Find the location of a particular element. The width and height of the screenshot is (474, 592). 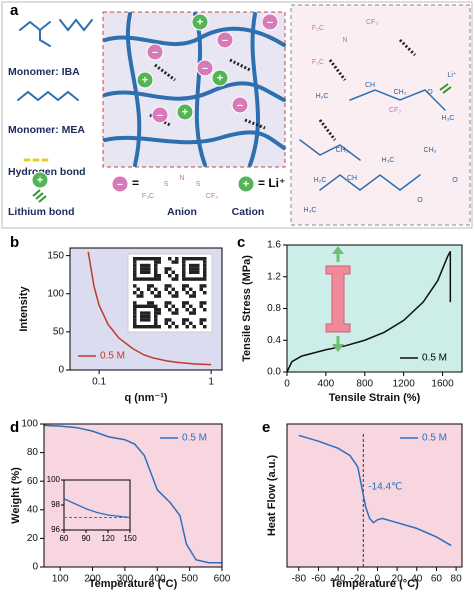

anion-ion-sign: – is located at coordinates (270, 22).